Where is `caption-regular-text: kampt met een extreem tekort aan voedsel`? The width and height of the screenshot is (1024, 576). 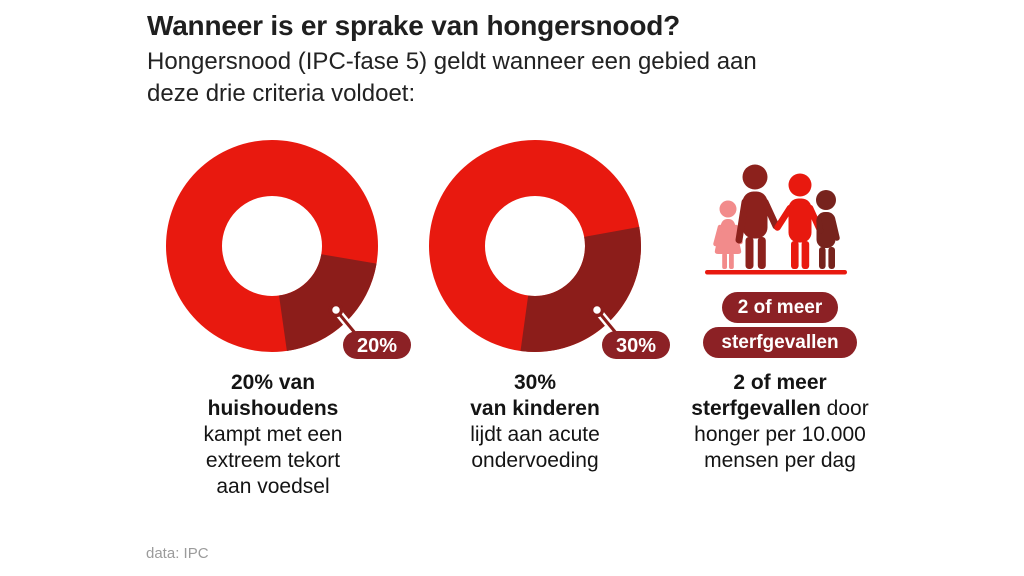 caption-regular-text: kampt met een extreem tekort aan voedsel is located at coordinates (273, 460).